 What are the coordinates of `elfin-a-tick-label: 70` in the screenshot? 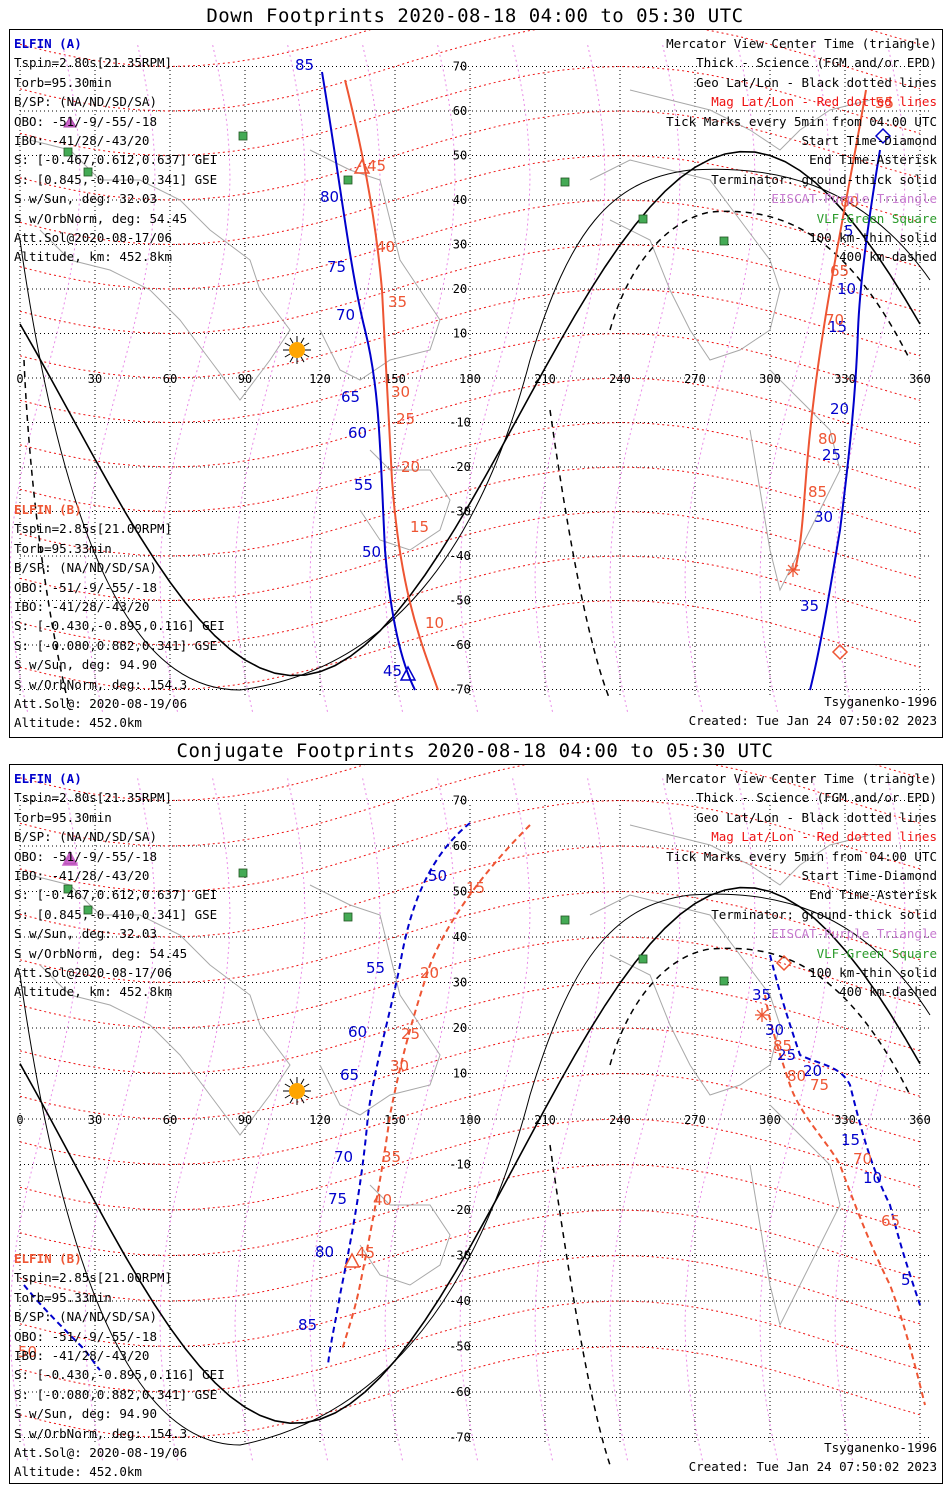 It's located at (343, 1157).